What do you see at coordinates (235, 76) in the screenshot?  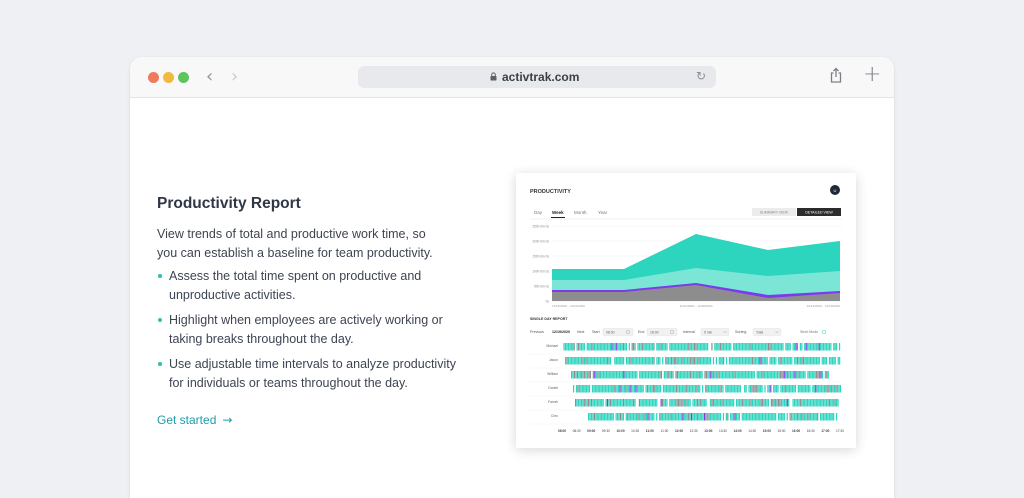 I see `chevron-right-icon: ›` at bounding box center [235, 76].